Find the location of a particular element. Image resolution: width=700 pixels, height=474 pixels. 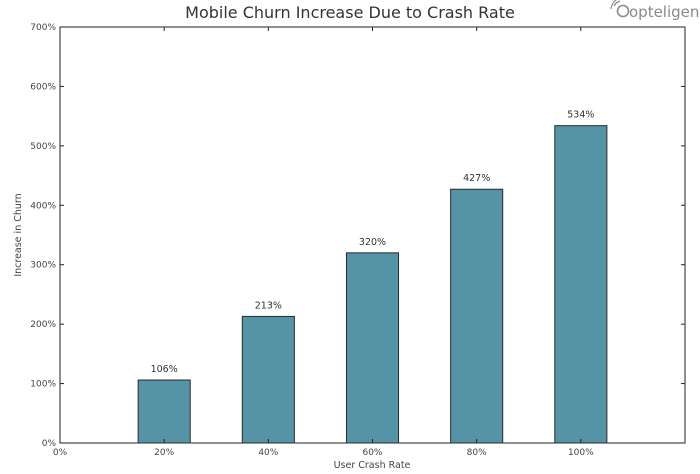

bar-100pct is located at coordinates (581, 284).